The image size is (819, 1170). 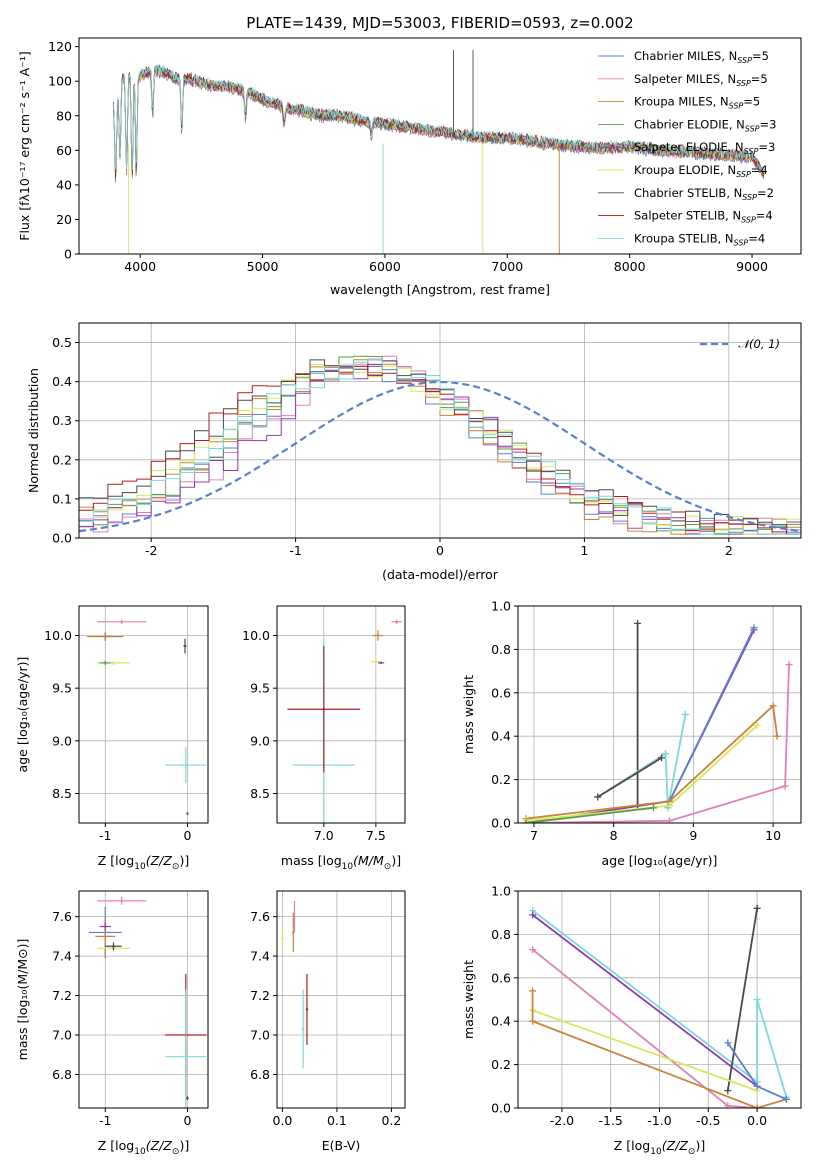 I want to click on y-axis-label: age [log₁₀(age/yr)], so click(x=22, y=715).